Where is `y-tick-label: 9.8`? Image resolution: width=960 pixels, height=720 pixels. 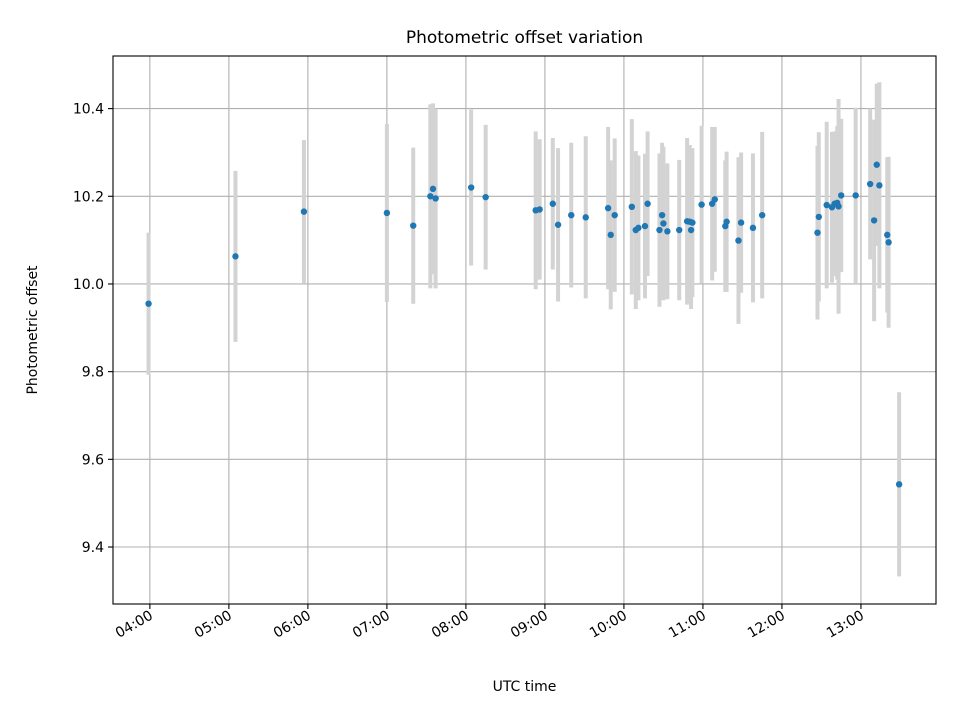 y-tick-label: 9.8 is located at coordinates (93, 373).